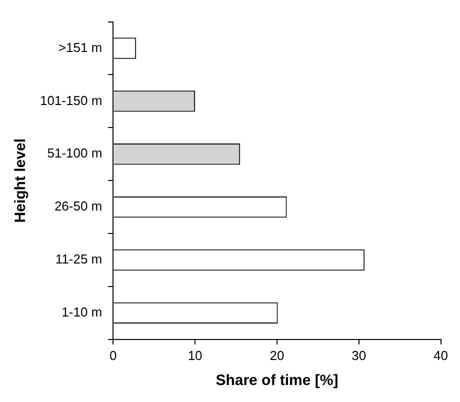 This screenshot has height=402, width=460. What do you see at coordinates (82, 312) in the screenshot?
I see `y-tick-label: 1-10 m` at bounding box center [82, 312].